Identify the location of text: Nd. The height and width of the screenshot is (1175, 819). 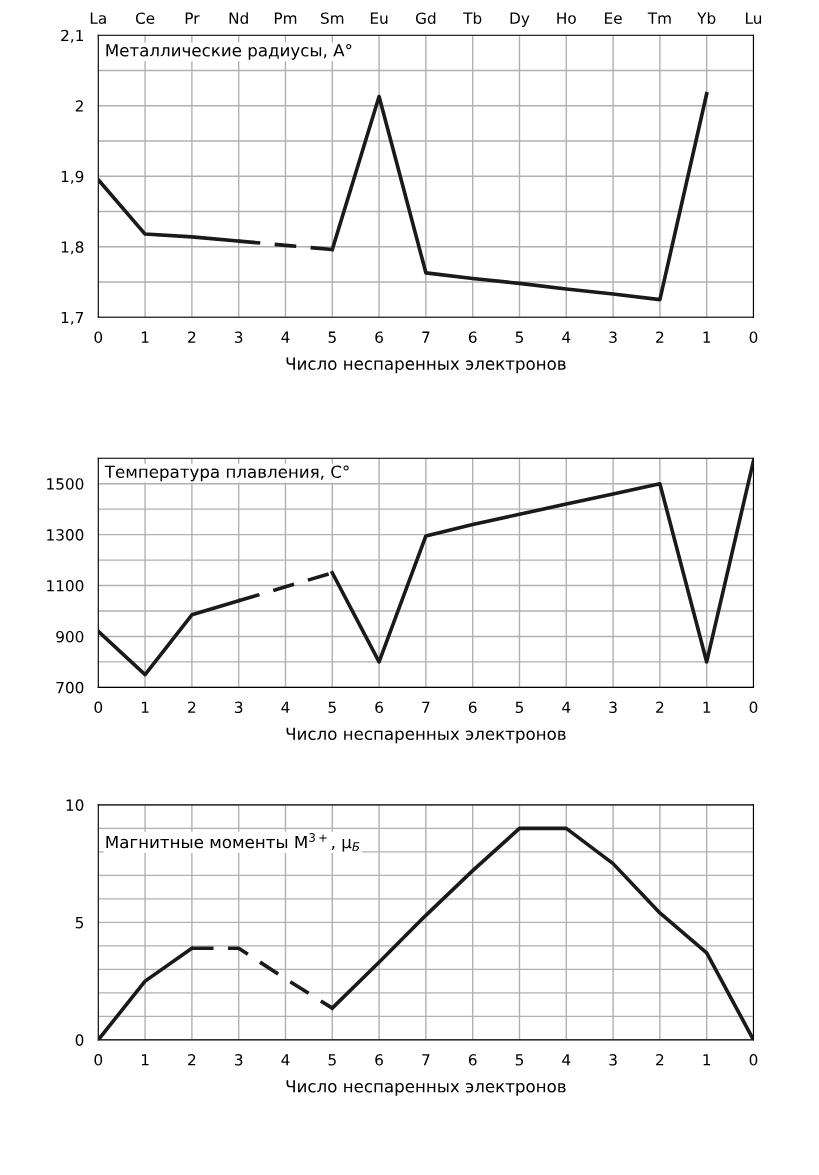
(238, 18).